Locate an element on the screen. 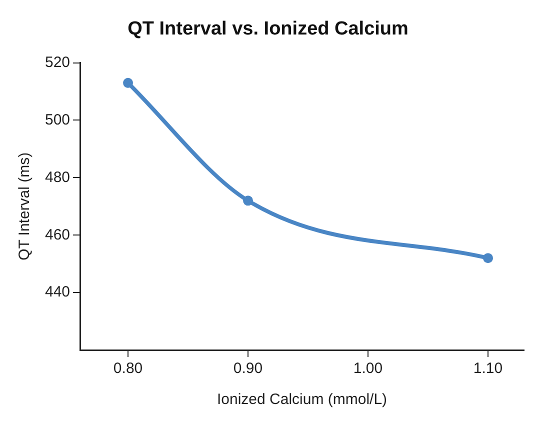 The image size is (556, 425). y-tick-label: 440 is located at coordinates (57, 292).